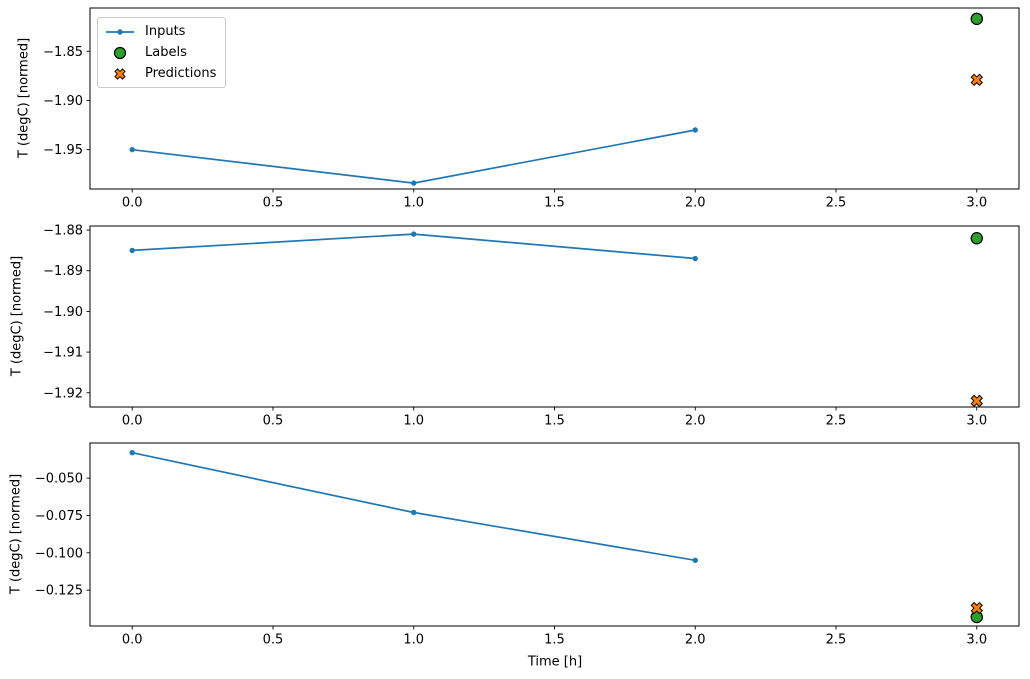 The image size is (1030, 679). I want to click on y-axis-label-bottom: T (degC) [normed], so click(16, 534).